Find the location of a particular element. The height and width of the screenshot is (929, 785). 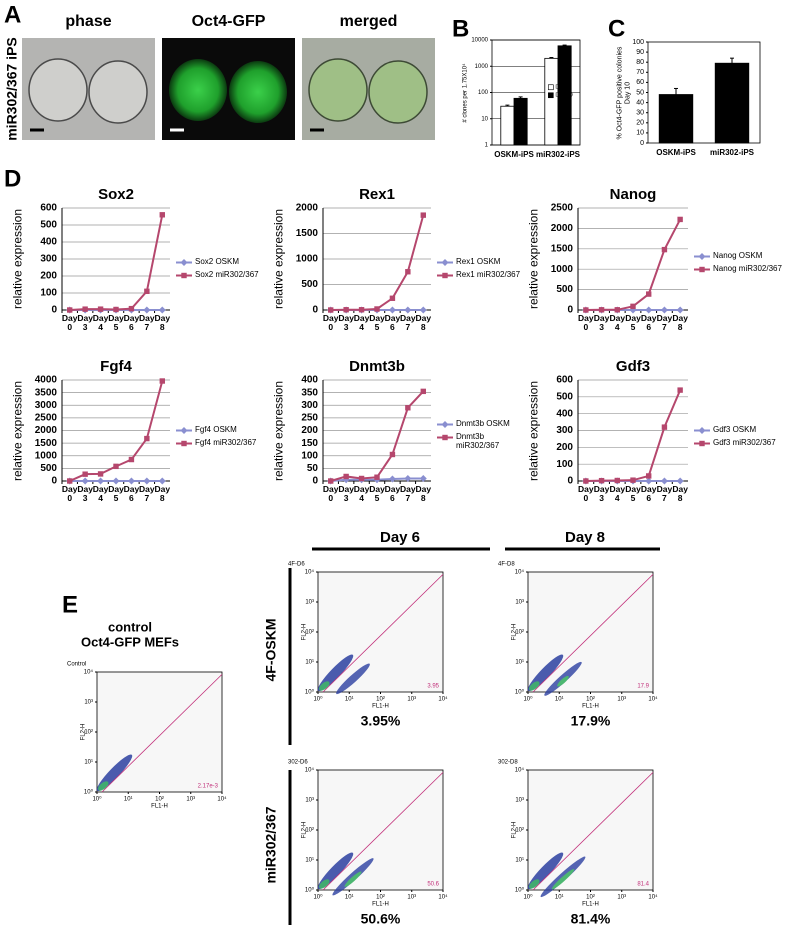

x-tick-label: 10⁴ is located at coordinates (443, 699).